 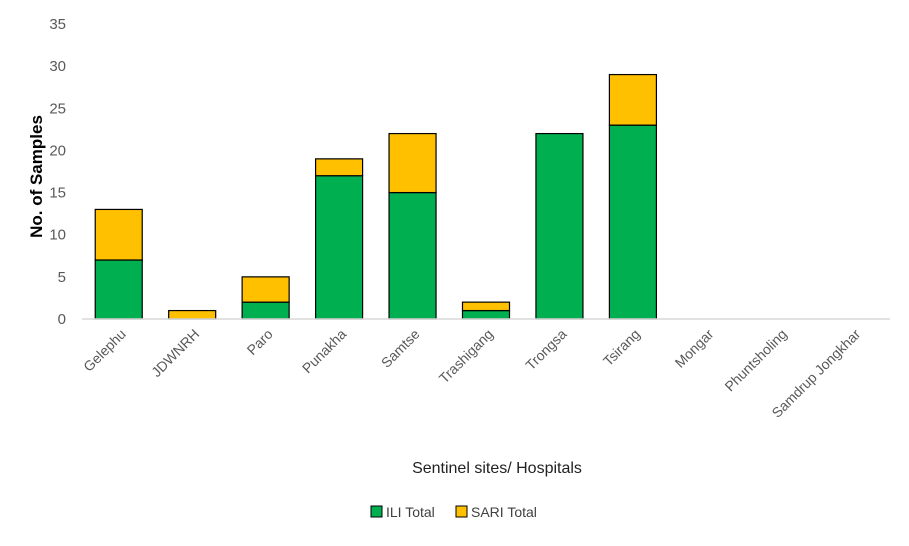 I want to click on x-tick-label: Punakha, so click(x=324, y=351).